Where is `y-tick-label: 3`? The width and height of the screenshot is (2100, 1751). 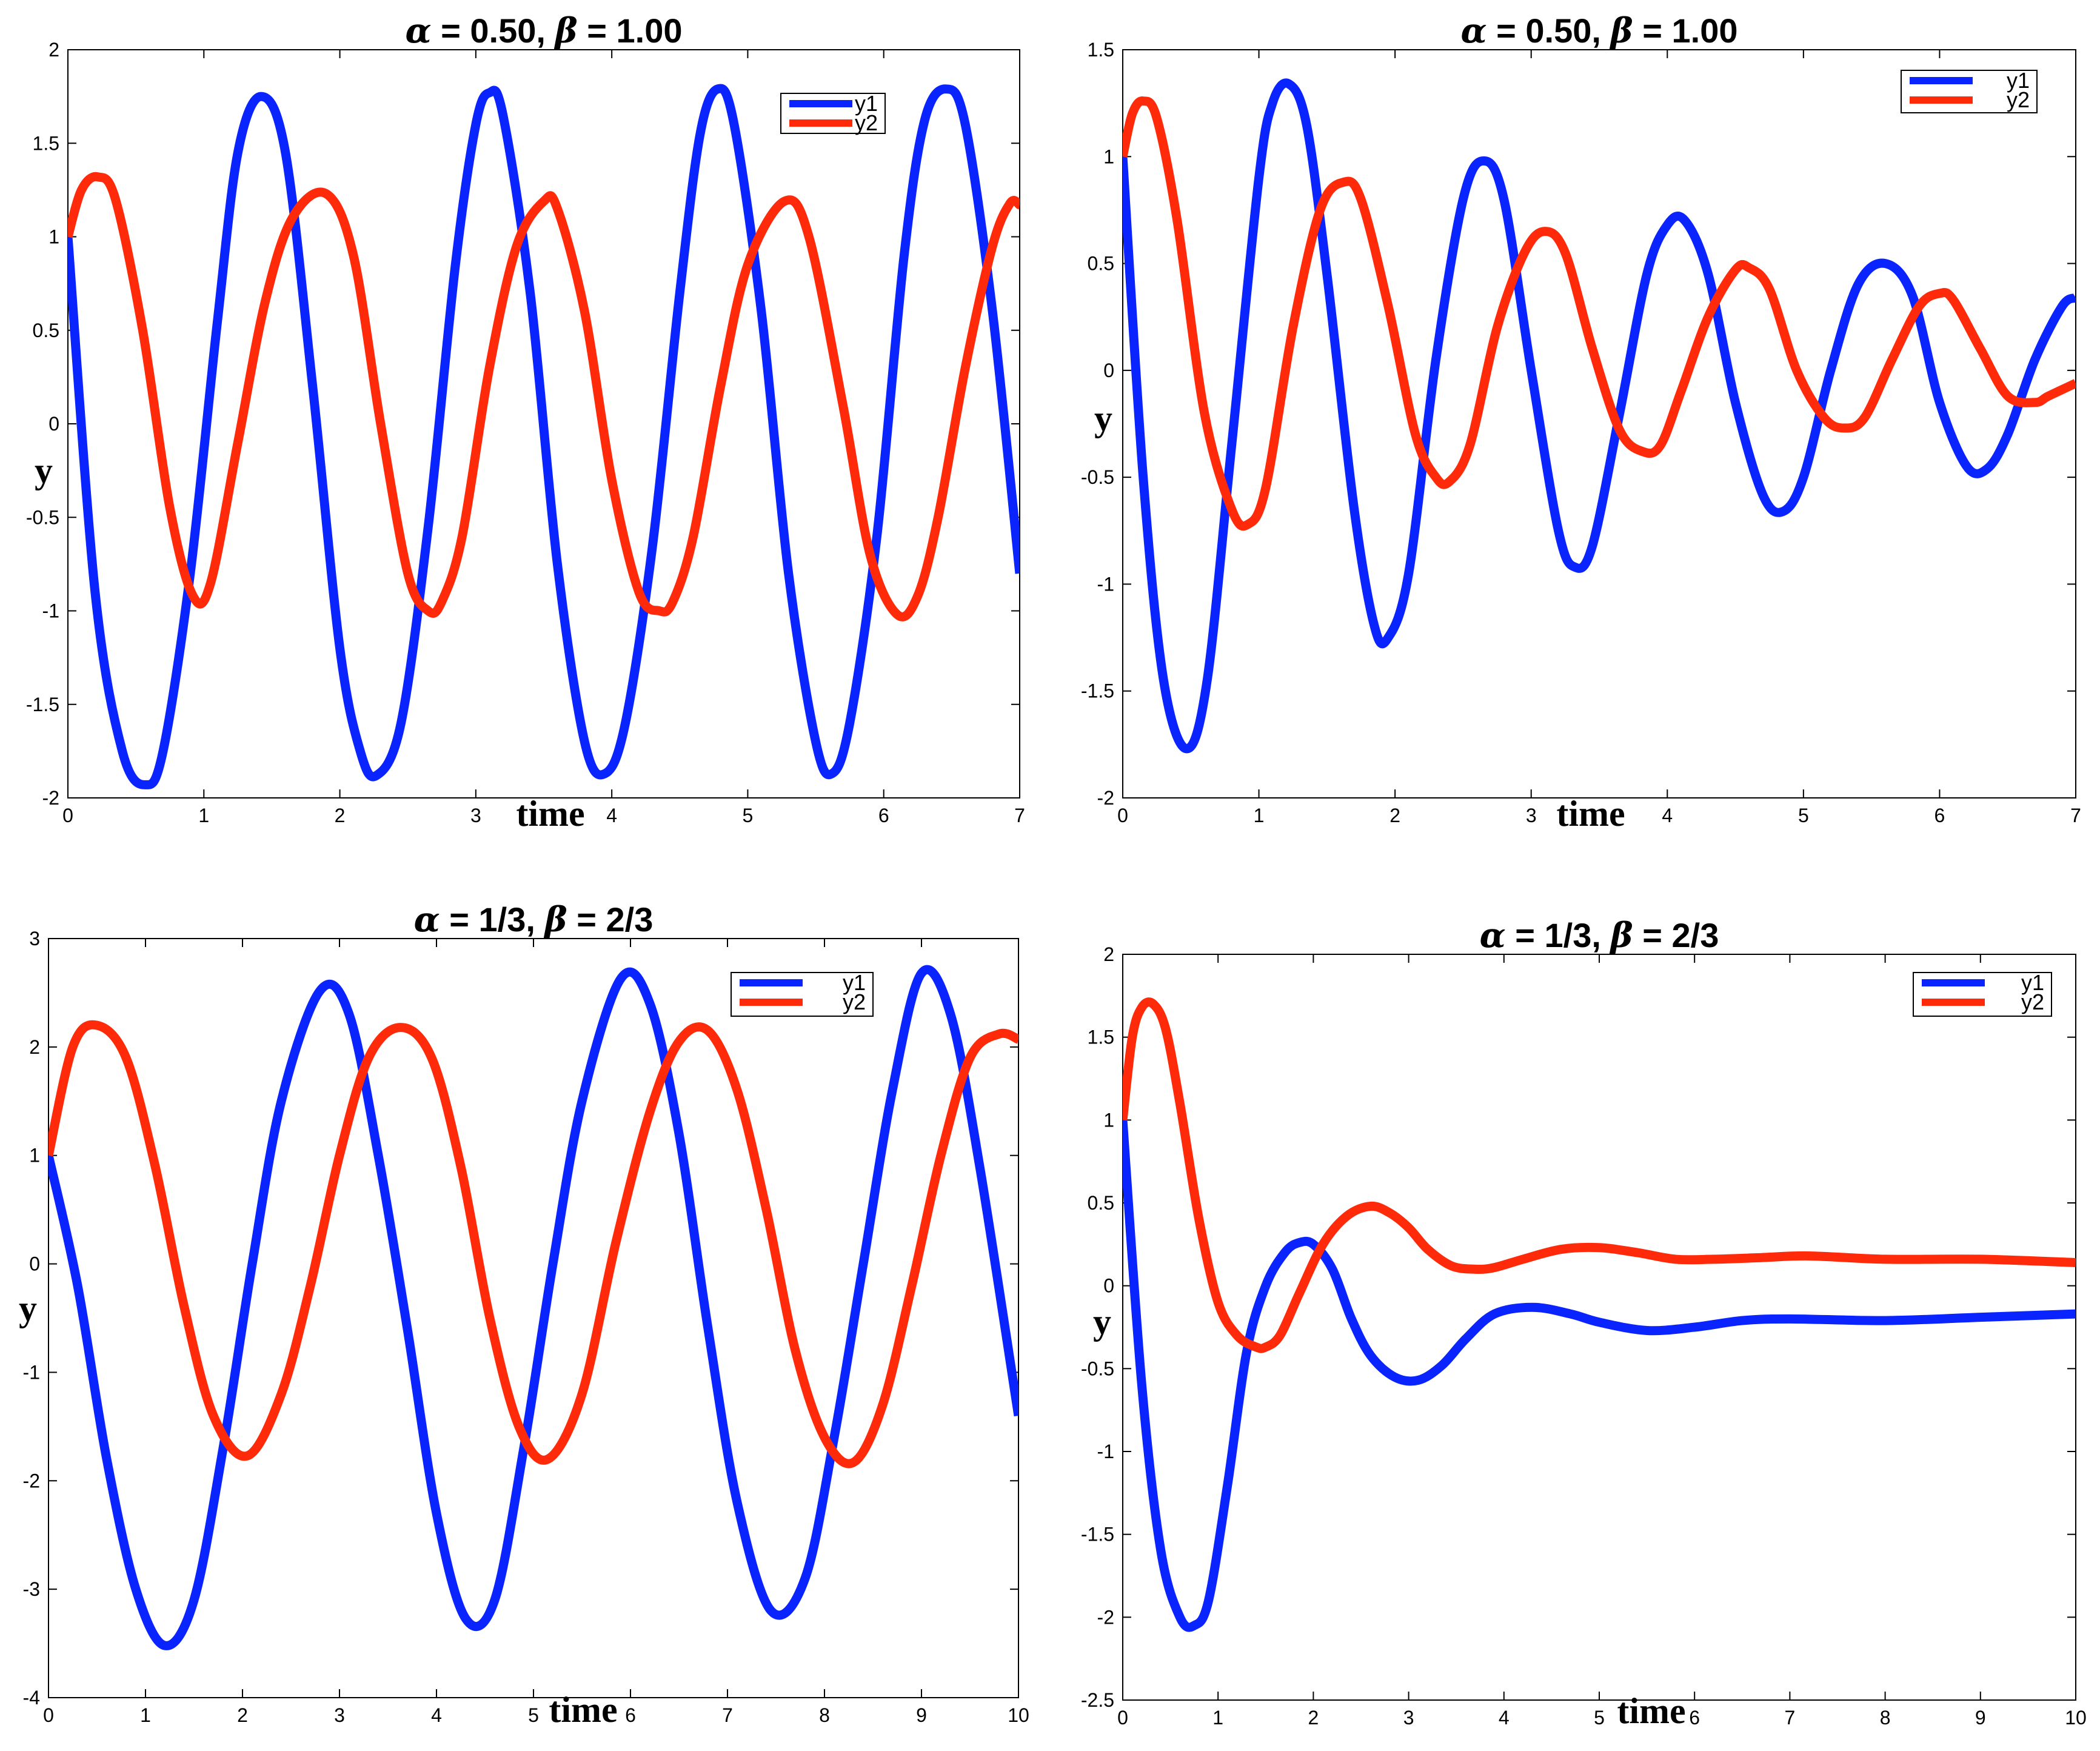
y-tick-label: 3 is located at coordinates (34, 939).